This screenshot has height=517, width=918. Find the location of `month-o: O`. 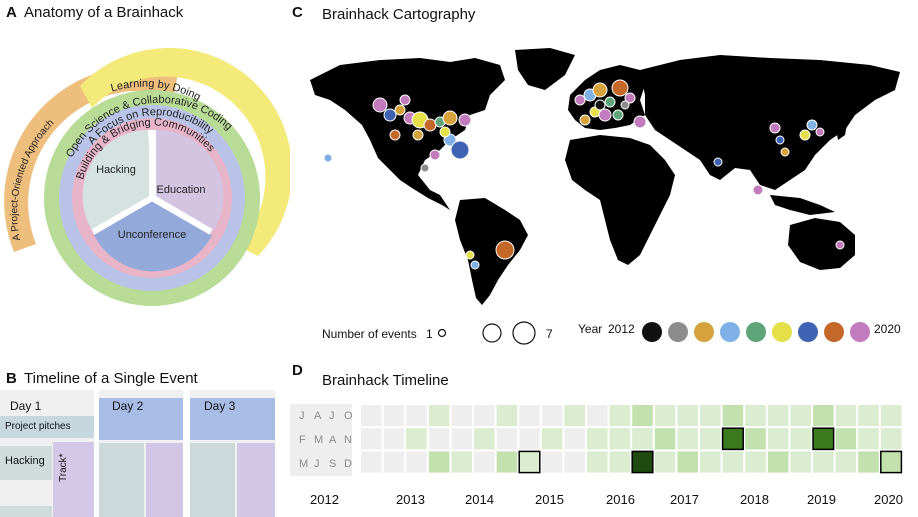

month-o: O is located at coordinates (348, 416).